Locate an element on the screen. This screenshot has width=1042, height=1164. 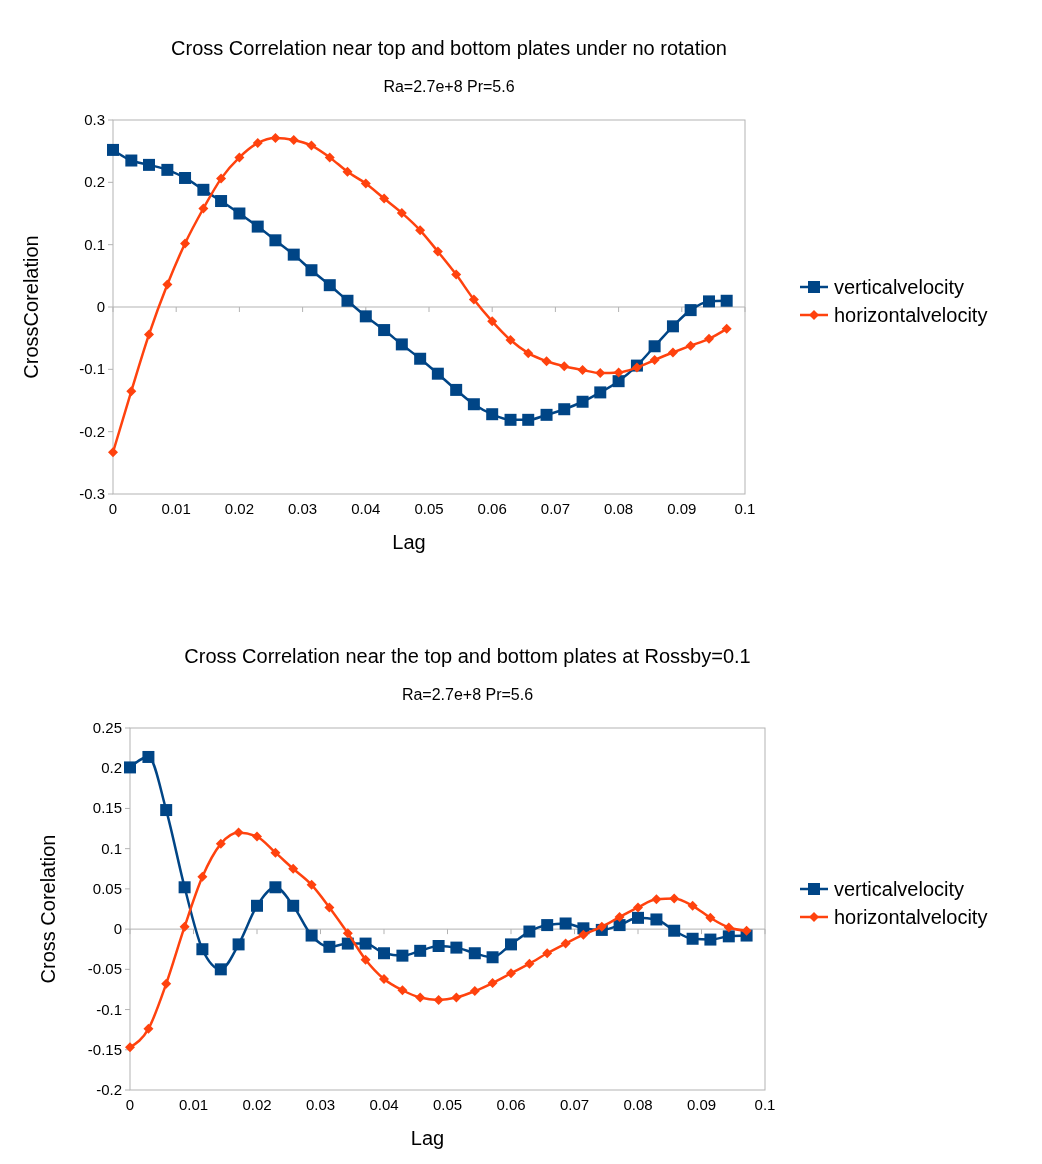
y-axis-title: CrossCorelation is located at coordinates (31, 307).